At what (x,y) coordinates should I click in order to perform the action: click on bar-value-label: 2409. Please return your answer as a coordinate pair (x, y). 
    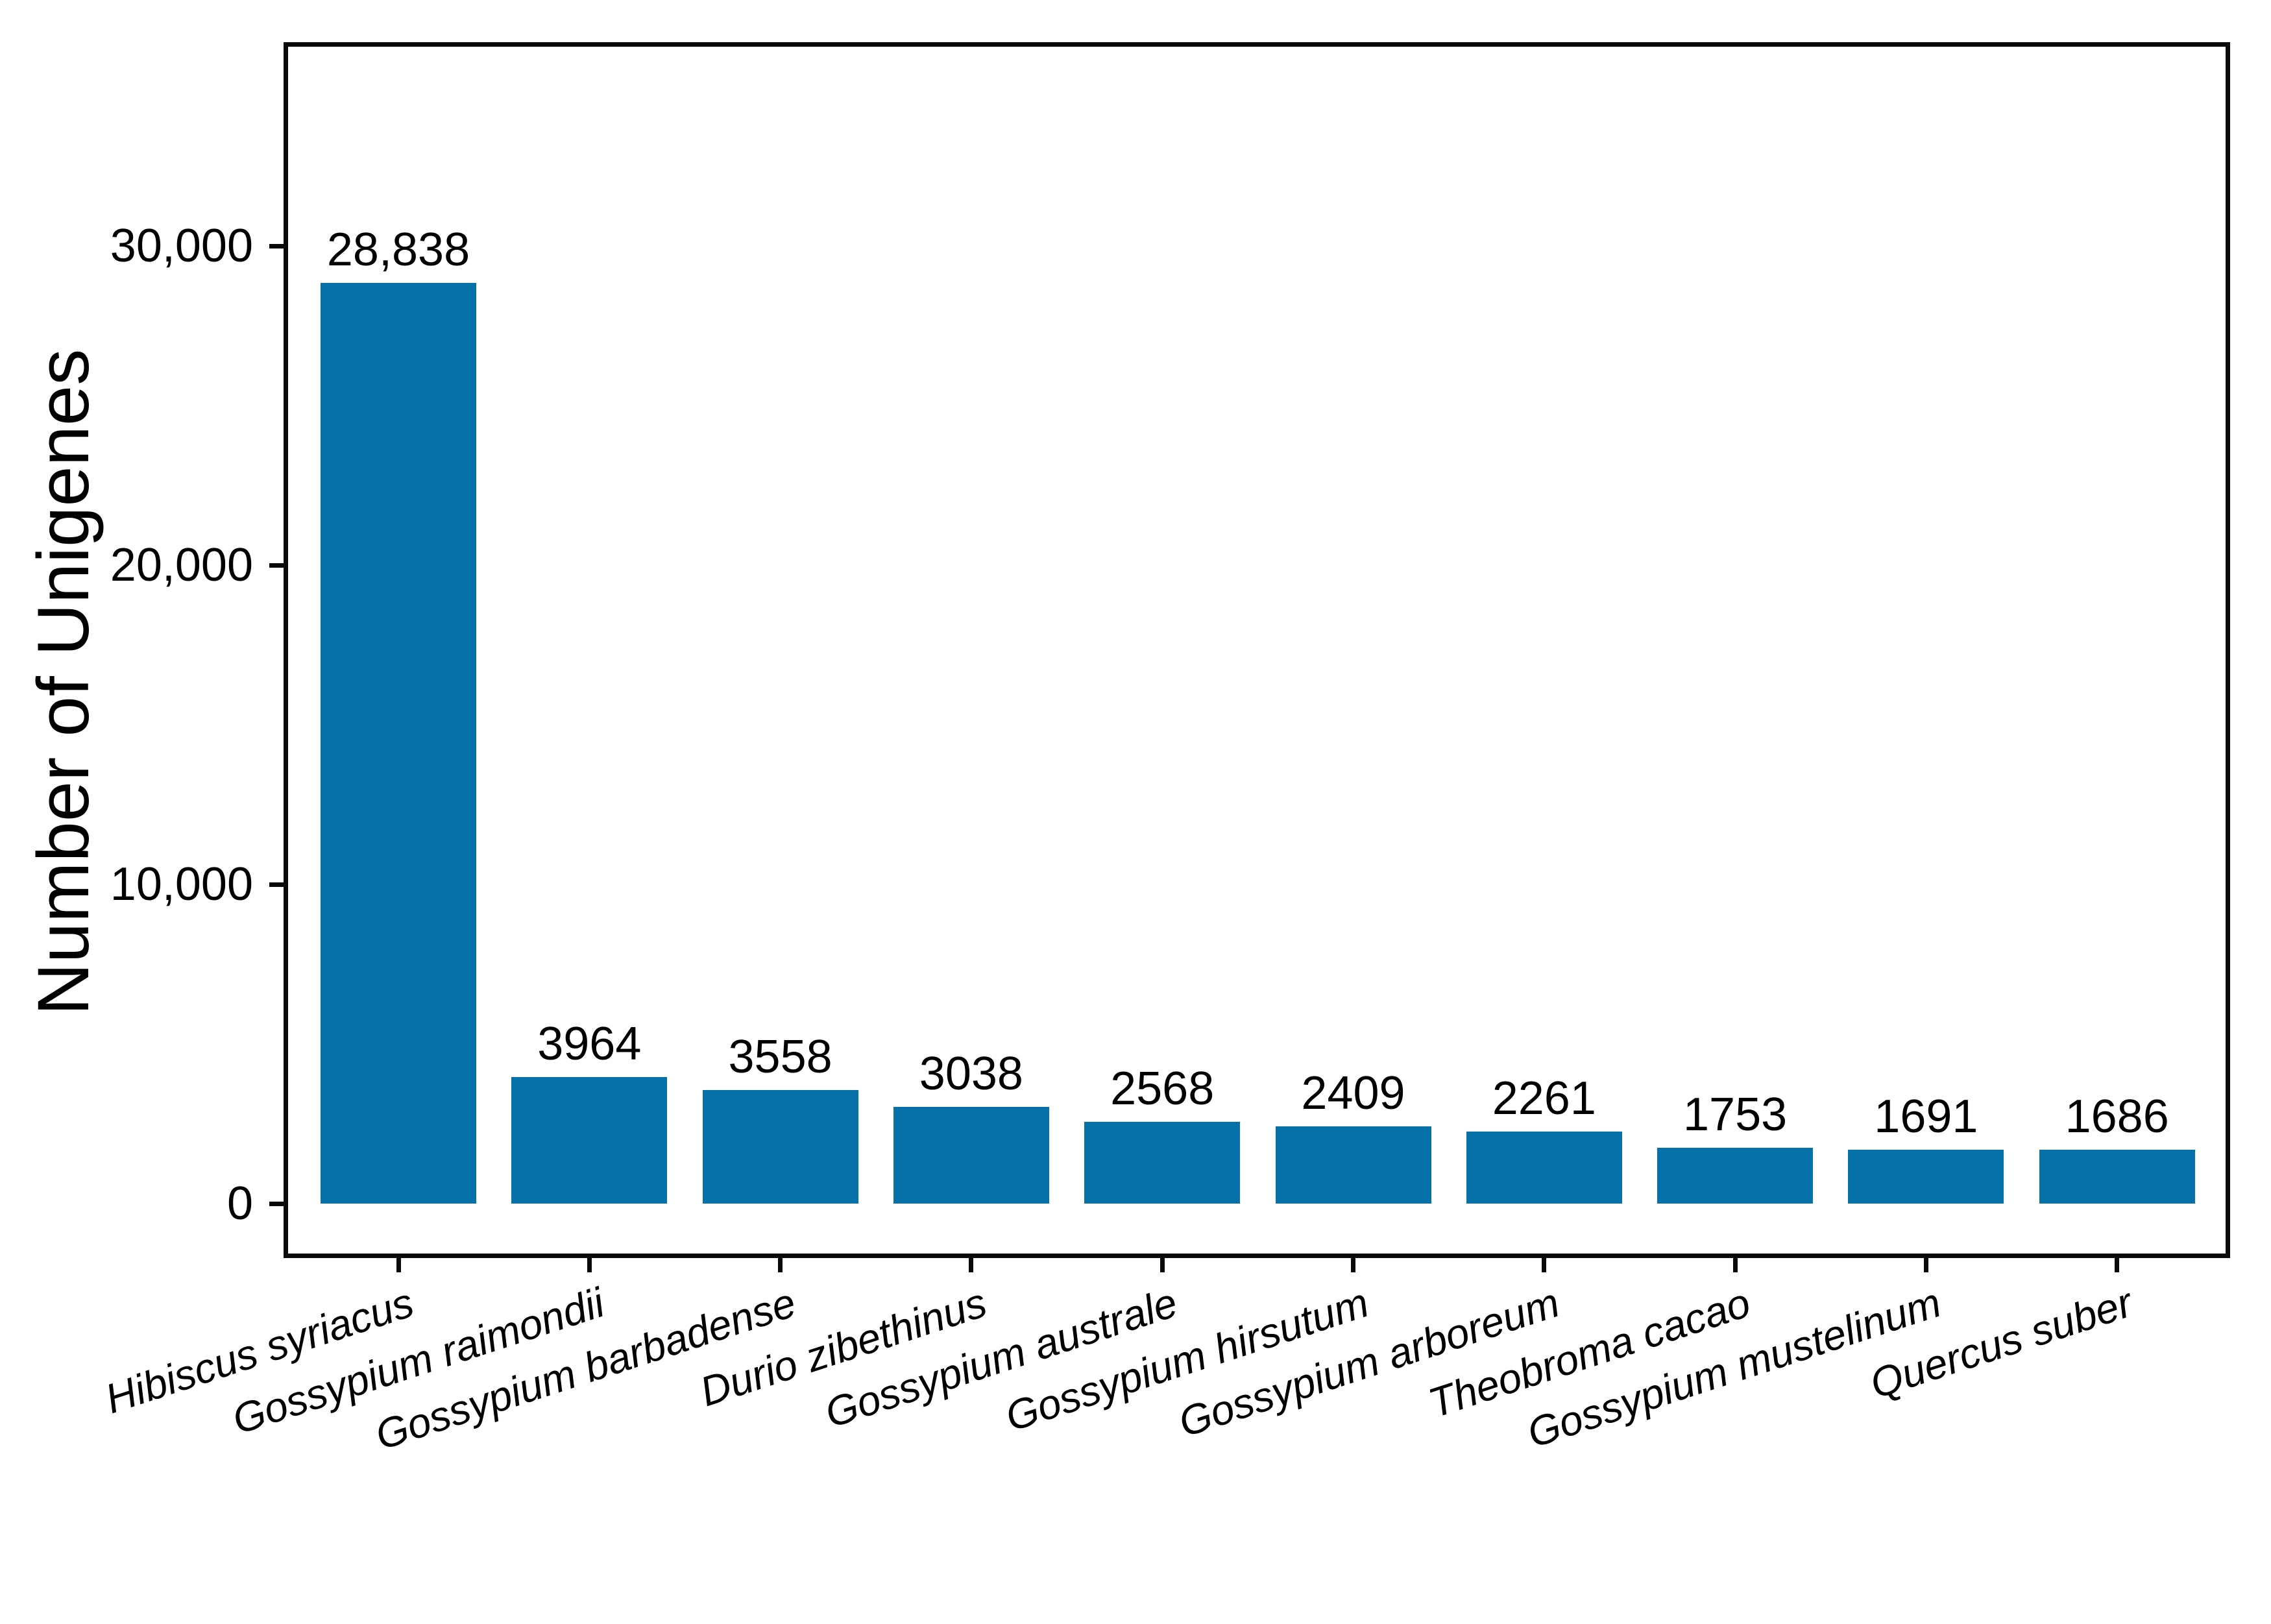
    Looking at the image, I should click on (1353, 1093).